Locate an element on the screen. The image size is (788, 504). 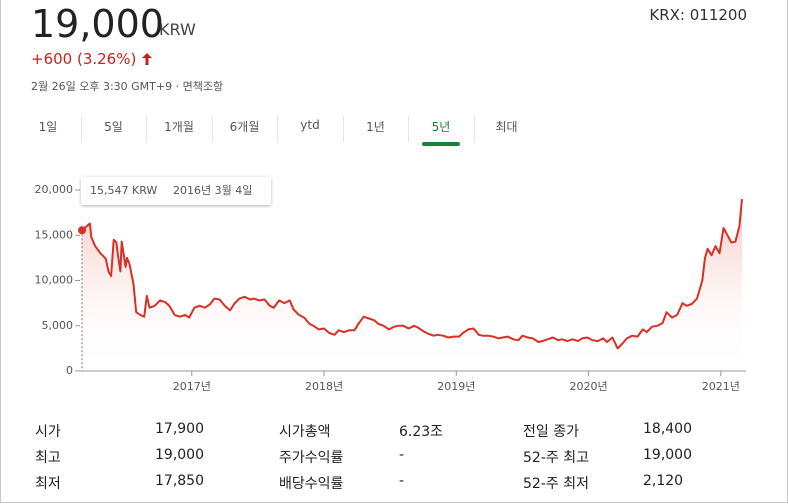
tooltip-value: 15,547 KRW is located at coordinates (123, 190).